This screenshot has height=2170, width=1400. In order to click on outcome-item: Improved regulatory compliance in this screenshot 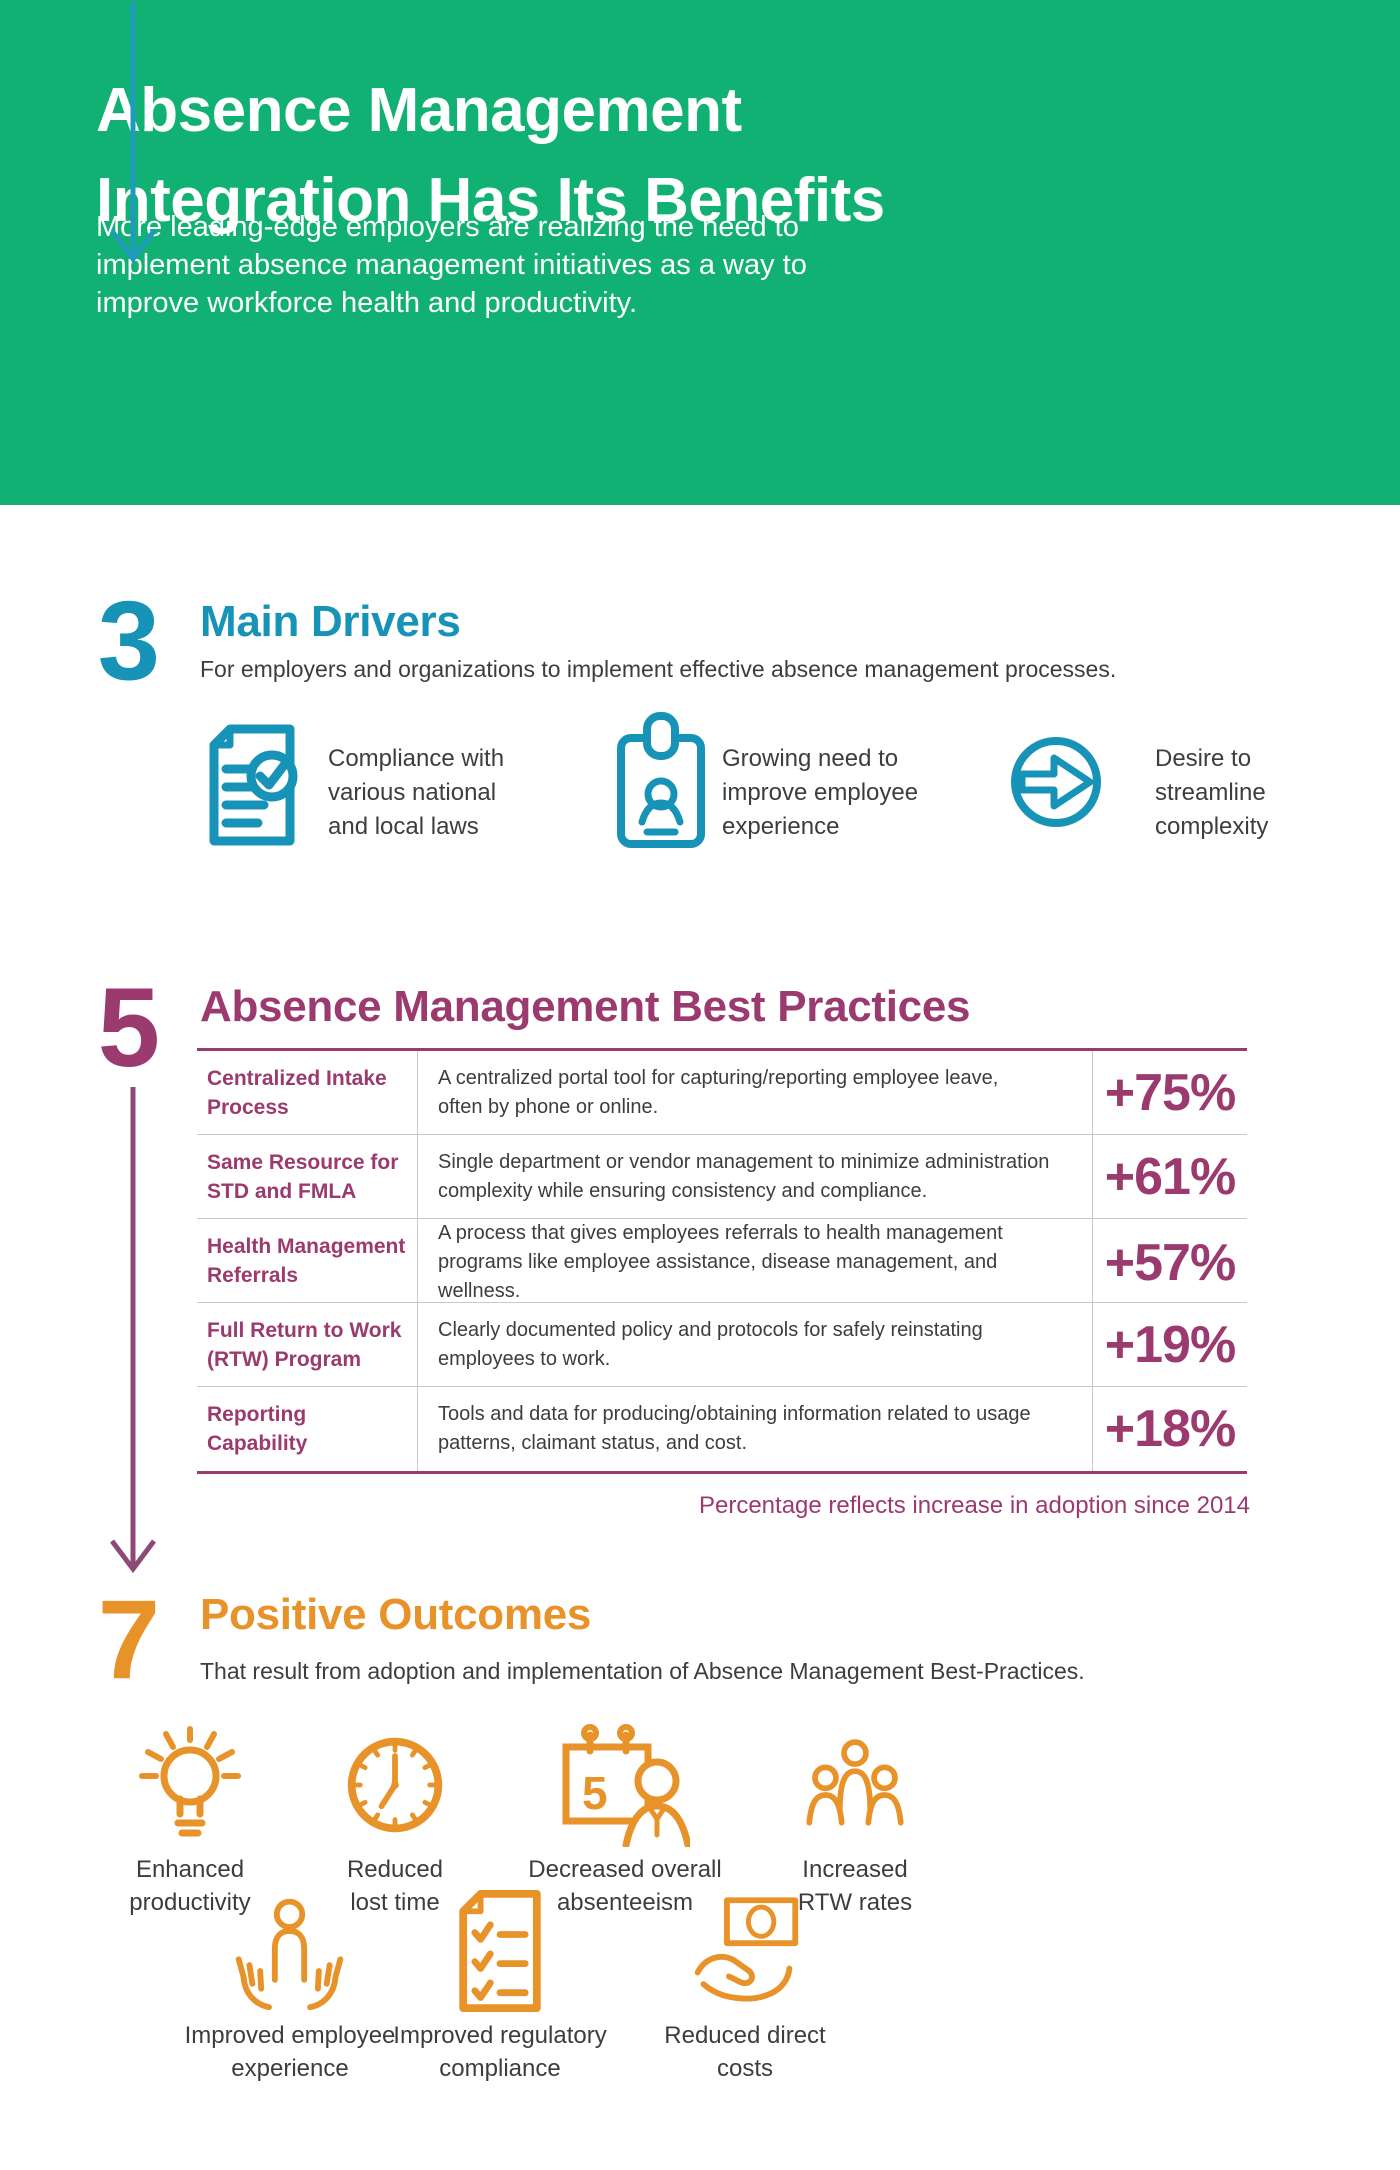, I will do `click(500, 1986)`.